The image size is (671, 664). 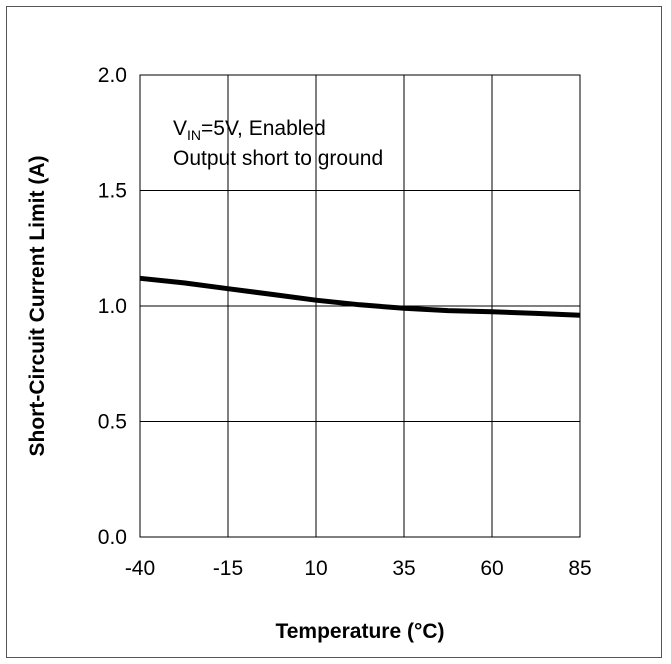 What do you see at coordinates (403, 568) in the screenshot?
I see `x-tick-label: 35` at bounding box center [403, 568].